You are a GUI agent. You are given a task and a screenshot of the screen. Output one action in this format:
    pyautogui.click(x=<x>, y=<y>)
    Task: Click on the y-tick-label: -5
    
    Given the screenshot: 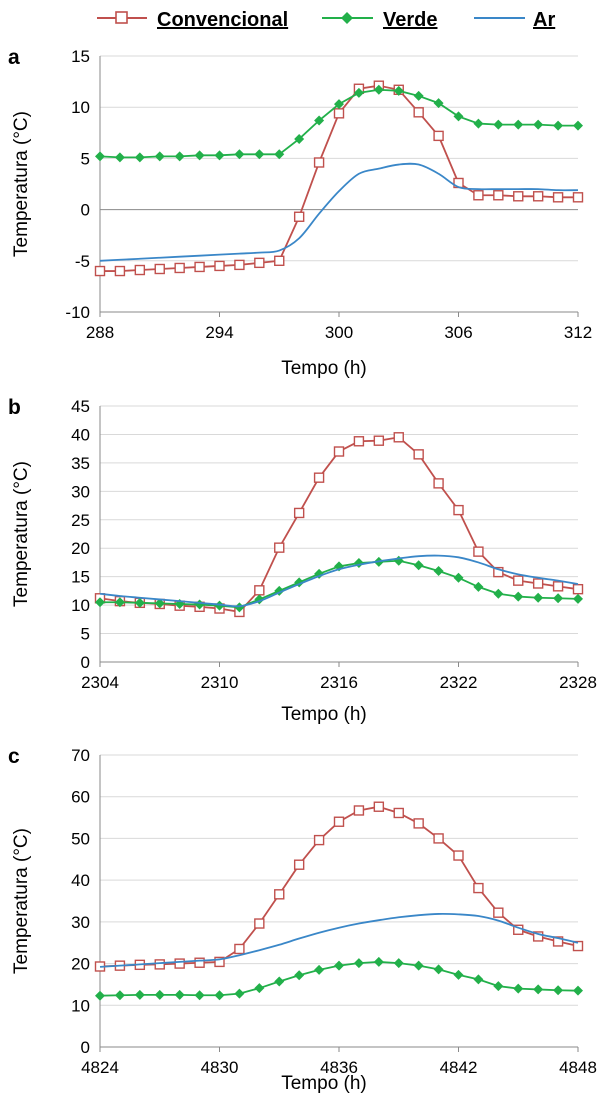 What is the action you would take?
    pyautogui.click(x=82, y=261)
    